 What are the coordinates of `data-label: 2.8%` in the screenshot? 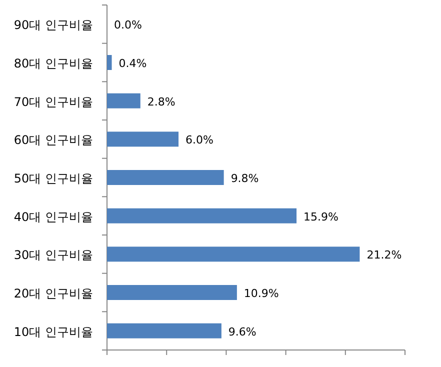 It's located at (161, 101).